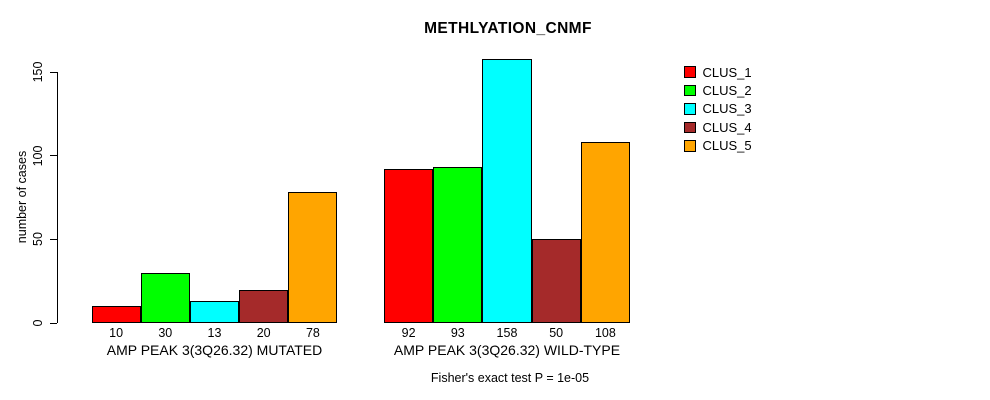 The width and height of the screenshot is (990, 400). Describe the element at coordinates (116, 333) in the screenshot. I see `bar-value-label: 10` at that location.